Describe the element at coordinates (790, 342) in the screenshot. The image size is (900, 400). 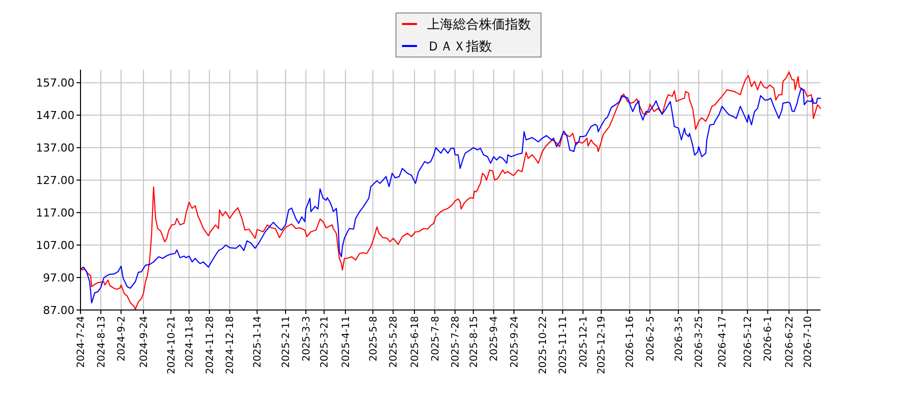
I see `x-tick-label: 2026-6-22` at that location.